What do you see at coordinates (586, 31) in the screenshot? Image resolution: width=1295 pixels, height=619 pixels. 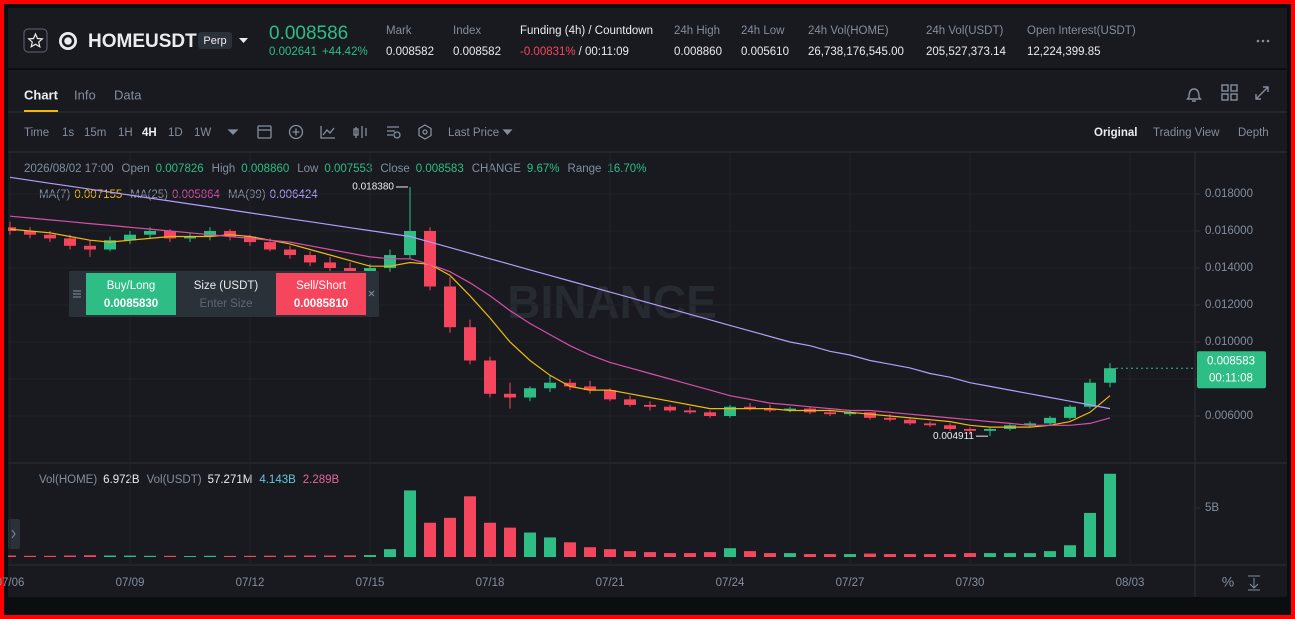 I see `stat-label: Funding (4h) / Countdown` at bounding box center [586, 31].